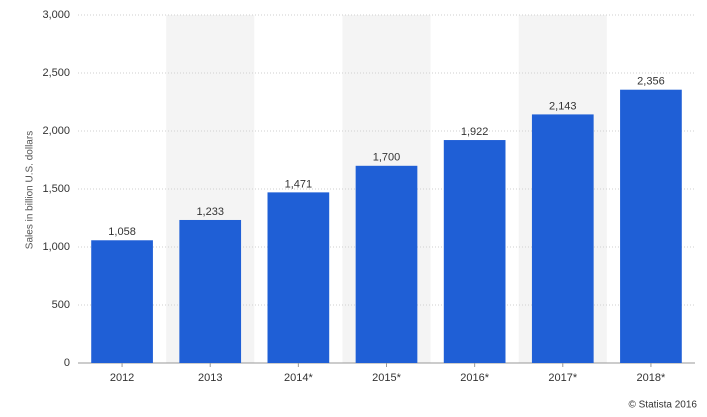 The height and width of the screenshot is (417, 707). Describe the element at coordinates (56, 131) in the screenshot. I see `y-tick-label: 2,000` at that location.